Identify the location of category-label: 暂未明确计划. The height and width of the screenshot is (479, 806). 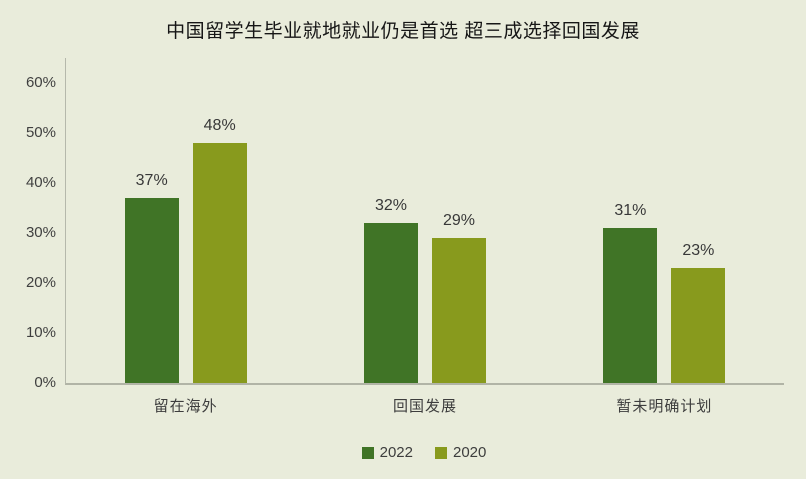
(664, 406).